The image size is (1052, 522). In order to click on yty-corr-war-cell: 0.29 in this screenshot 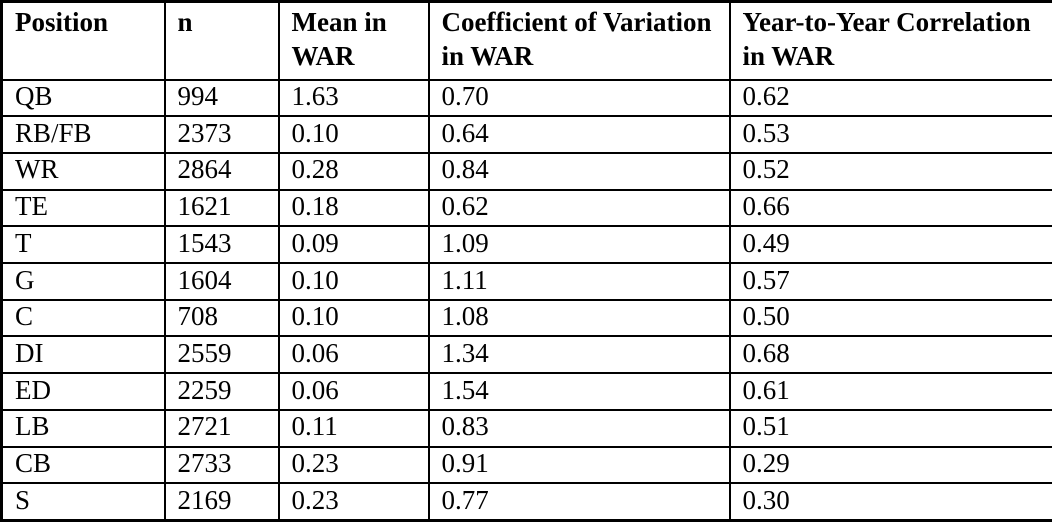, I will do `click(890, 465)`.